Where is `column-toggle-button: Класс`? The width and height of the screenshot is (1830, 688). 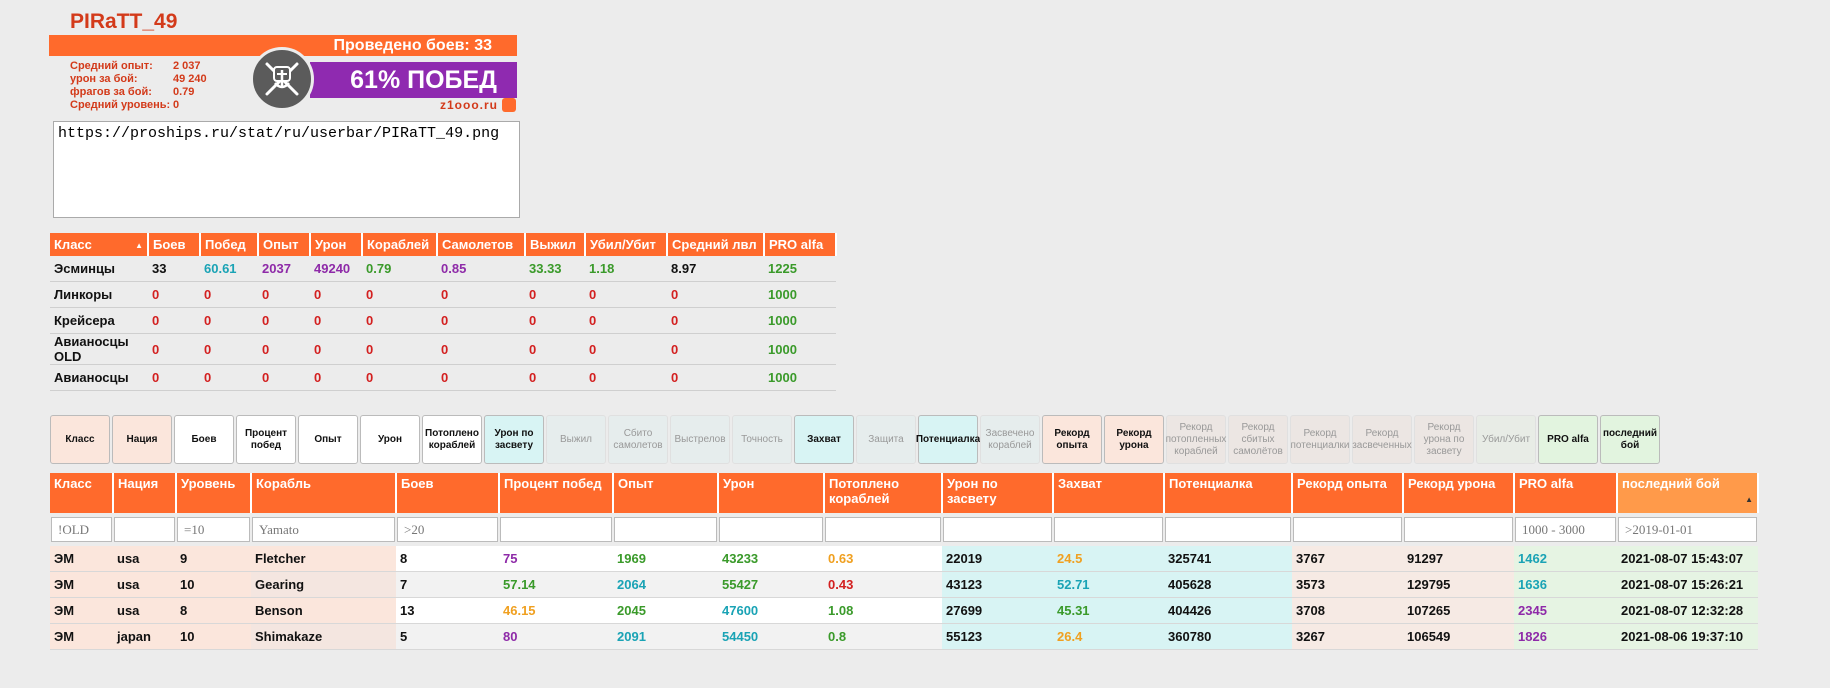 column-toggle-button: Класс is located at coordinates (80, 439).